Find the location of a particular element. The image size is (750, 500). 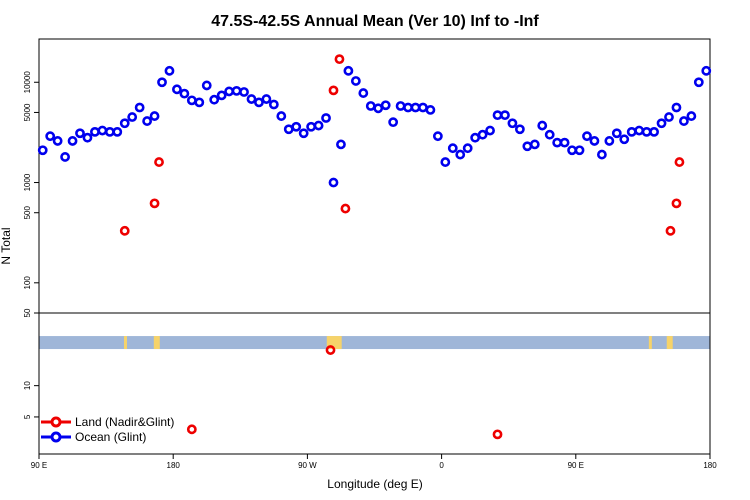

ocean-land-band is located at coordinates (374, 343).